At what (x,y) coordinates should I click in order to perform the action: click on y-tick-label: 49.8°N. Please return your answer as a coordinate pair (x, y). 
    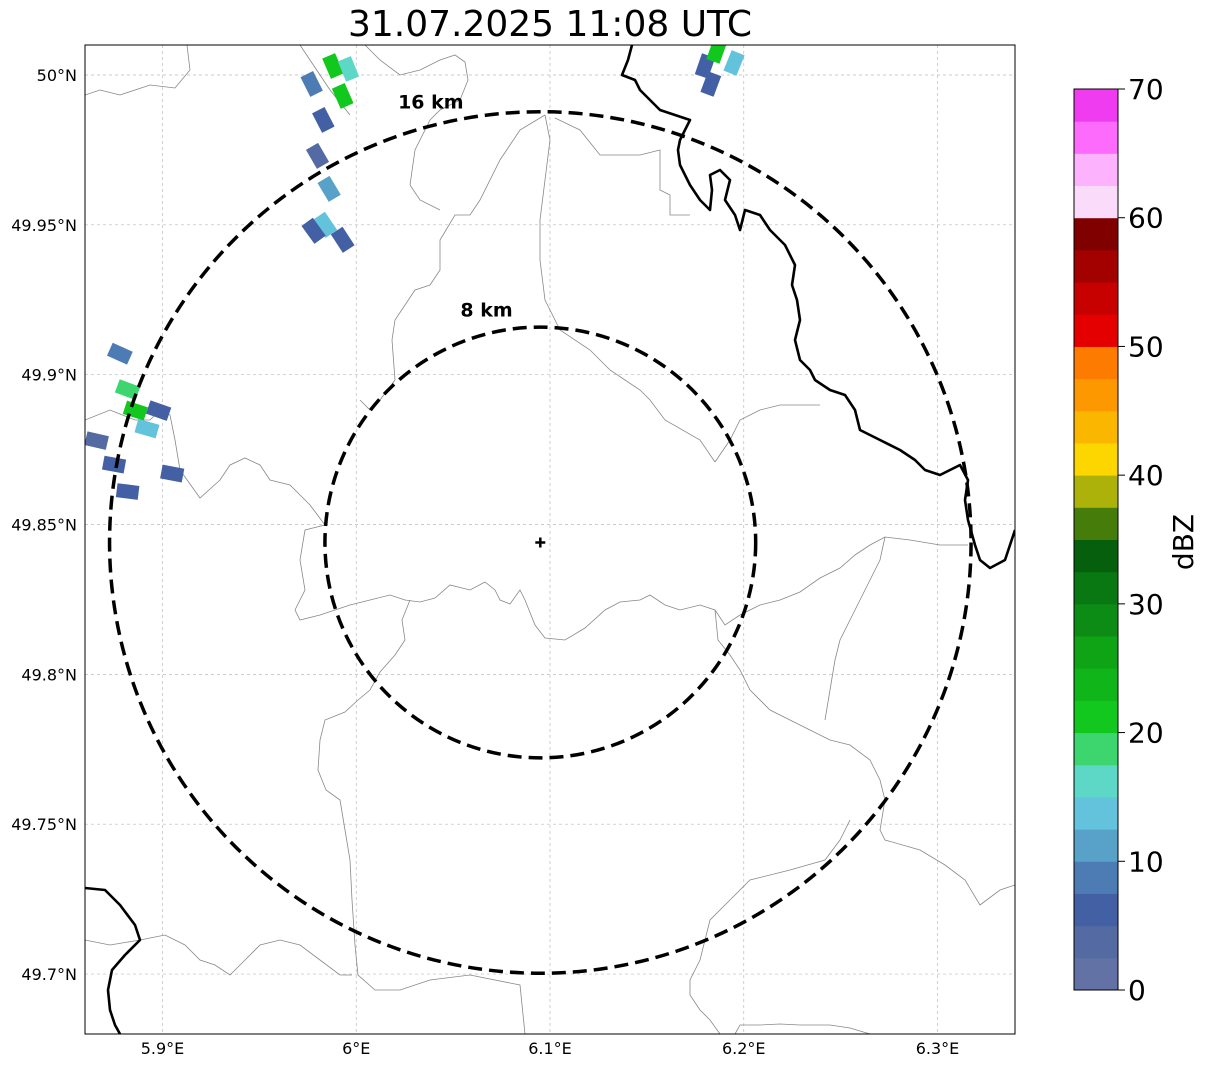
    Looking at the image, I should click on (49, 674).